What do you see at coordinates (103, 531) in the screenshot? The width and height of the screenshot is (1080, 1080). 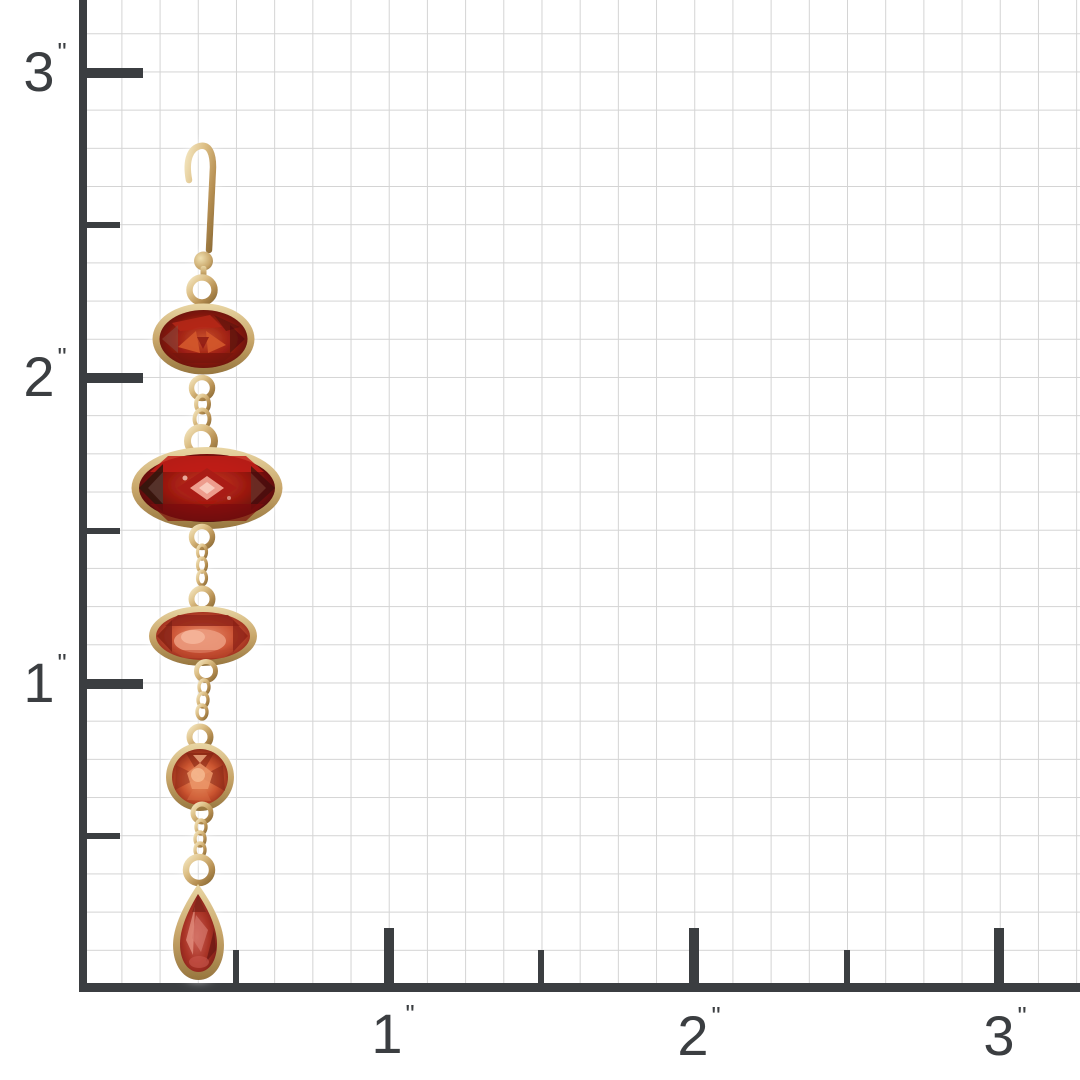 I see `y-tick-1-5in` at bounding box center [103, 531].